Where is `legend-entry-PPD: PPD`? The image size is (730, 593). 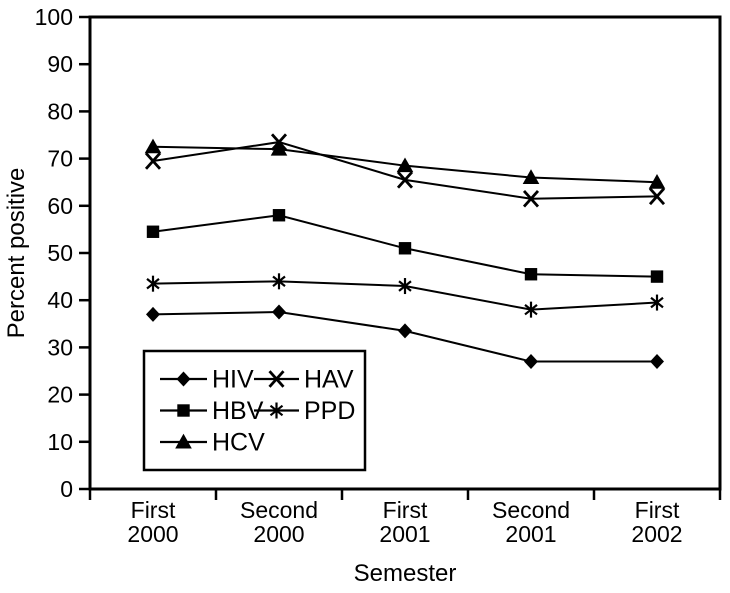
legend-entry-PPD: PPD is located at coordinates (304, 411).